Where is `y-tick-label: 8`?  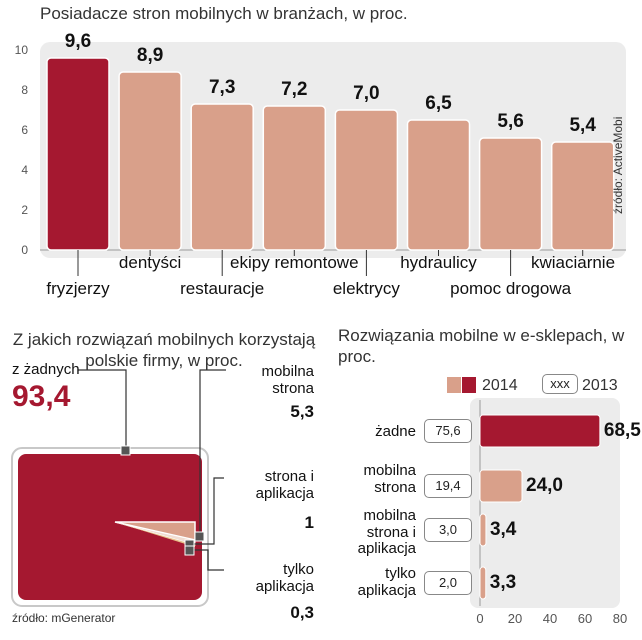
y-tick-label: 8 is located at coordinates (24, 90).